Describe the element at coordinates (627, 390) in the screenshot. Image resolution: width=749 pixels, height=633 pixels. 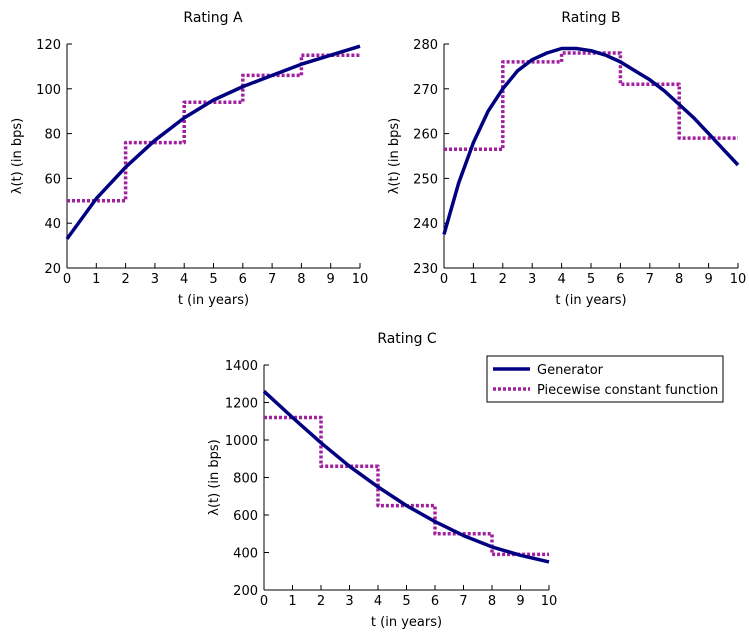
I see `legend-piecewise-label: Piecewise constant function` at that location.